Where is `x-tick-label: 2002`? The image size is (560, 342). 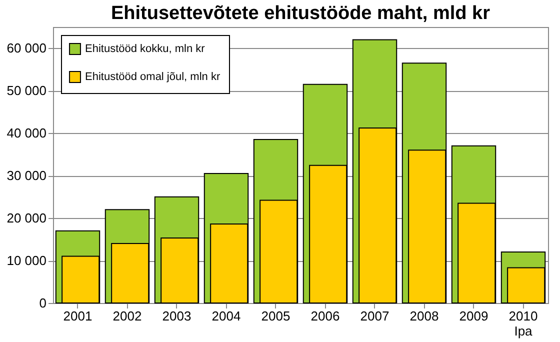 x-tick-label: 2002 is located at coordinates (127, 316).